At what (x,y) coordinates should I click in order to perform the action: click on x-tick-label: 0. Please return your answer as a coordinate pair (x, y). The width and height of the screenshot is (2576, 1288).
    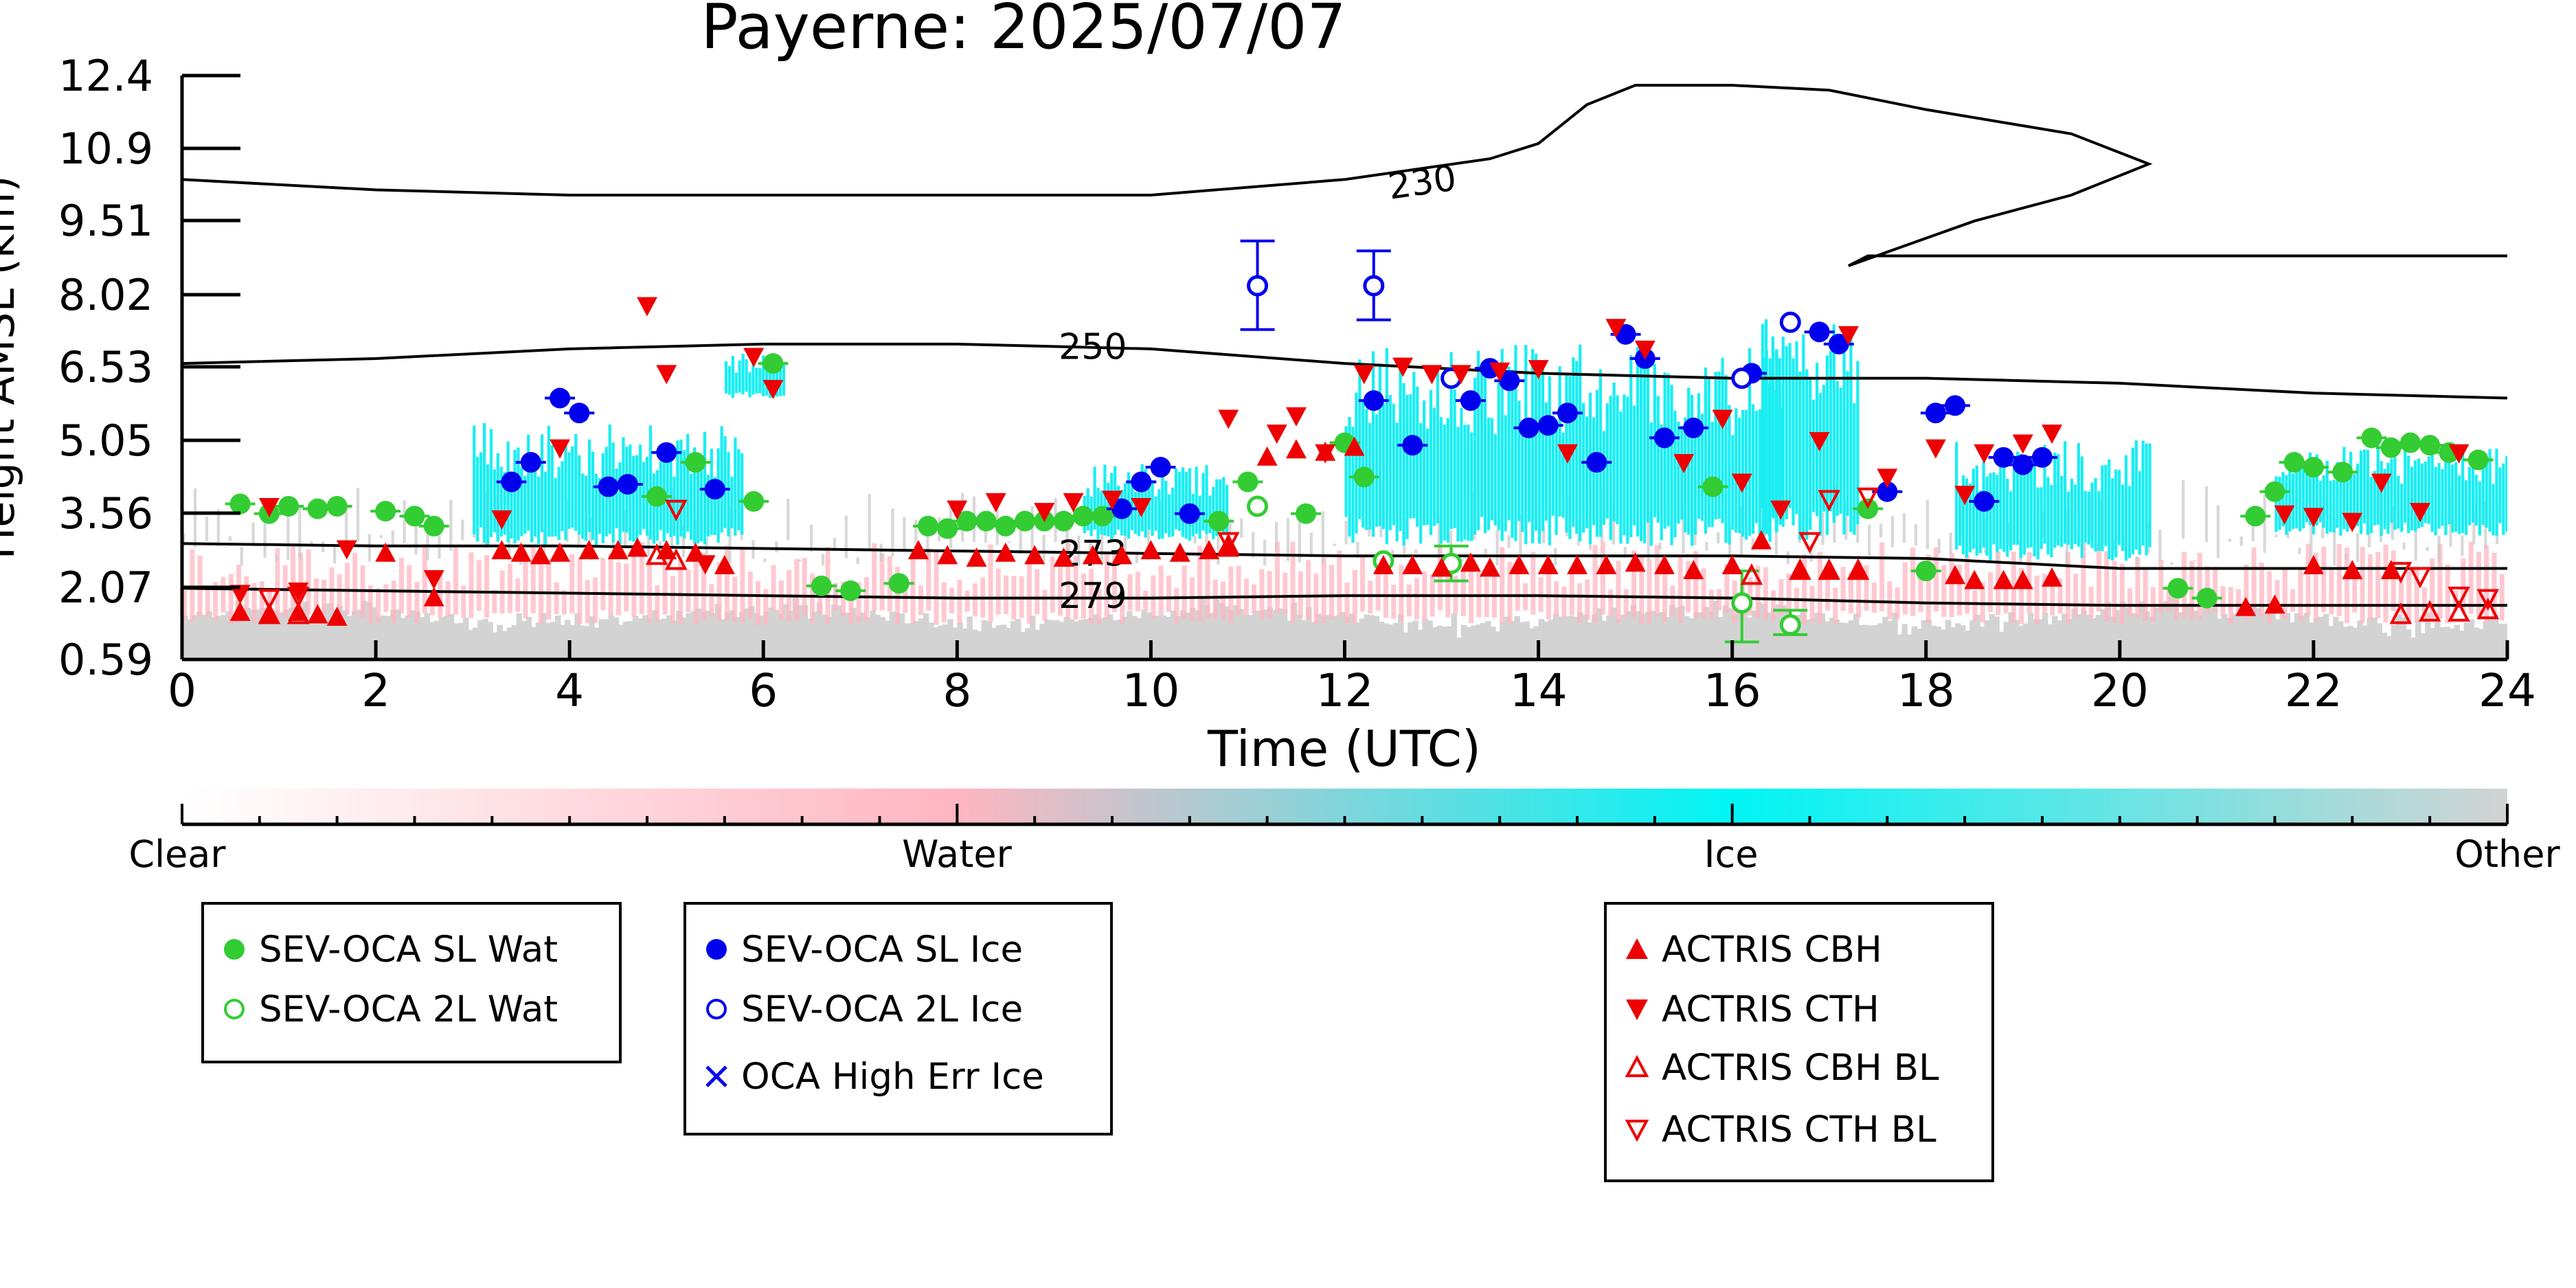
    Looking at the image, I should click on (182, 690).